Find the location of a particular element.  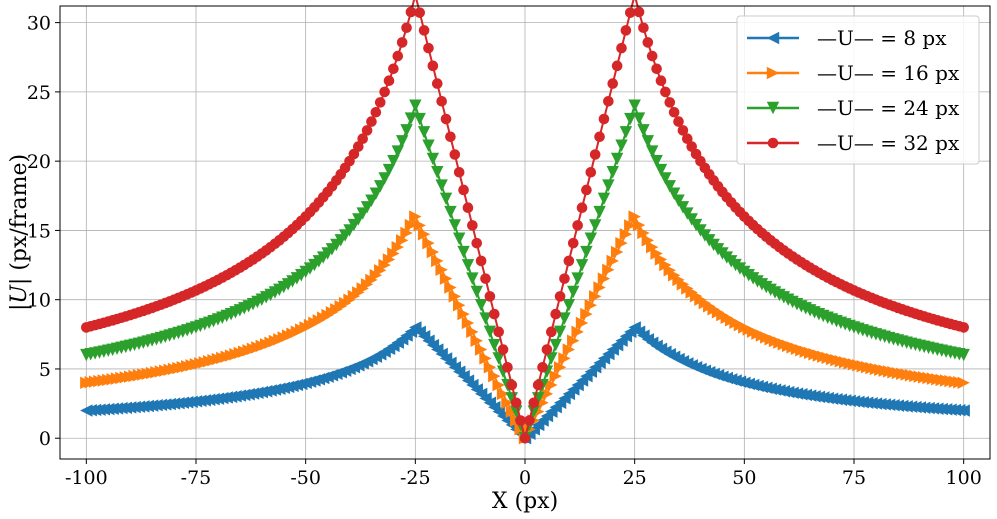

legend-item: —U— = 16 px is located at coordinates (853, 73).